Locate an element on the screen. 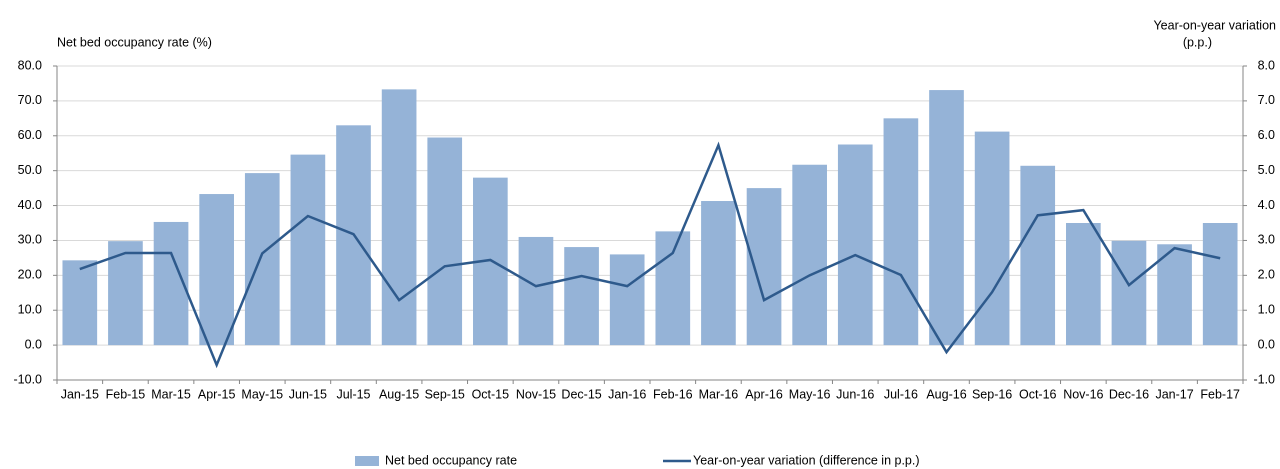 The width and height of the screenshot is (1280, 469). y2-tick-label: 4.0 is located at coordinates (1266, 205).